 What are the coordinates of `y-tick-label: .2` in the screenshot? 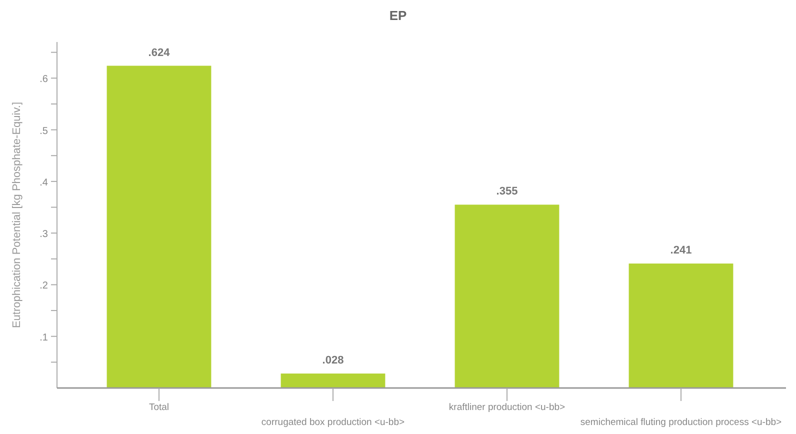 It's located at (44, 286).